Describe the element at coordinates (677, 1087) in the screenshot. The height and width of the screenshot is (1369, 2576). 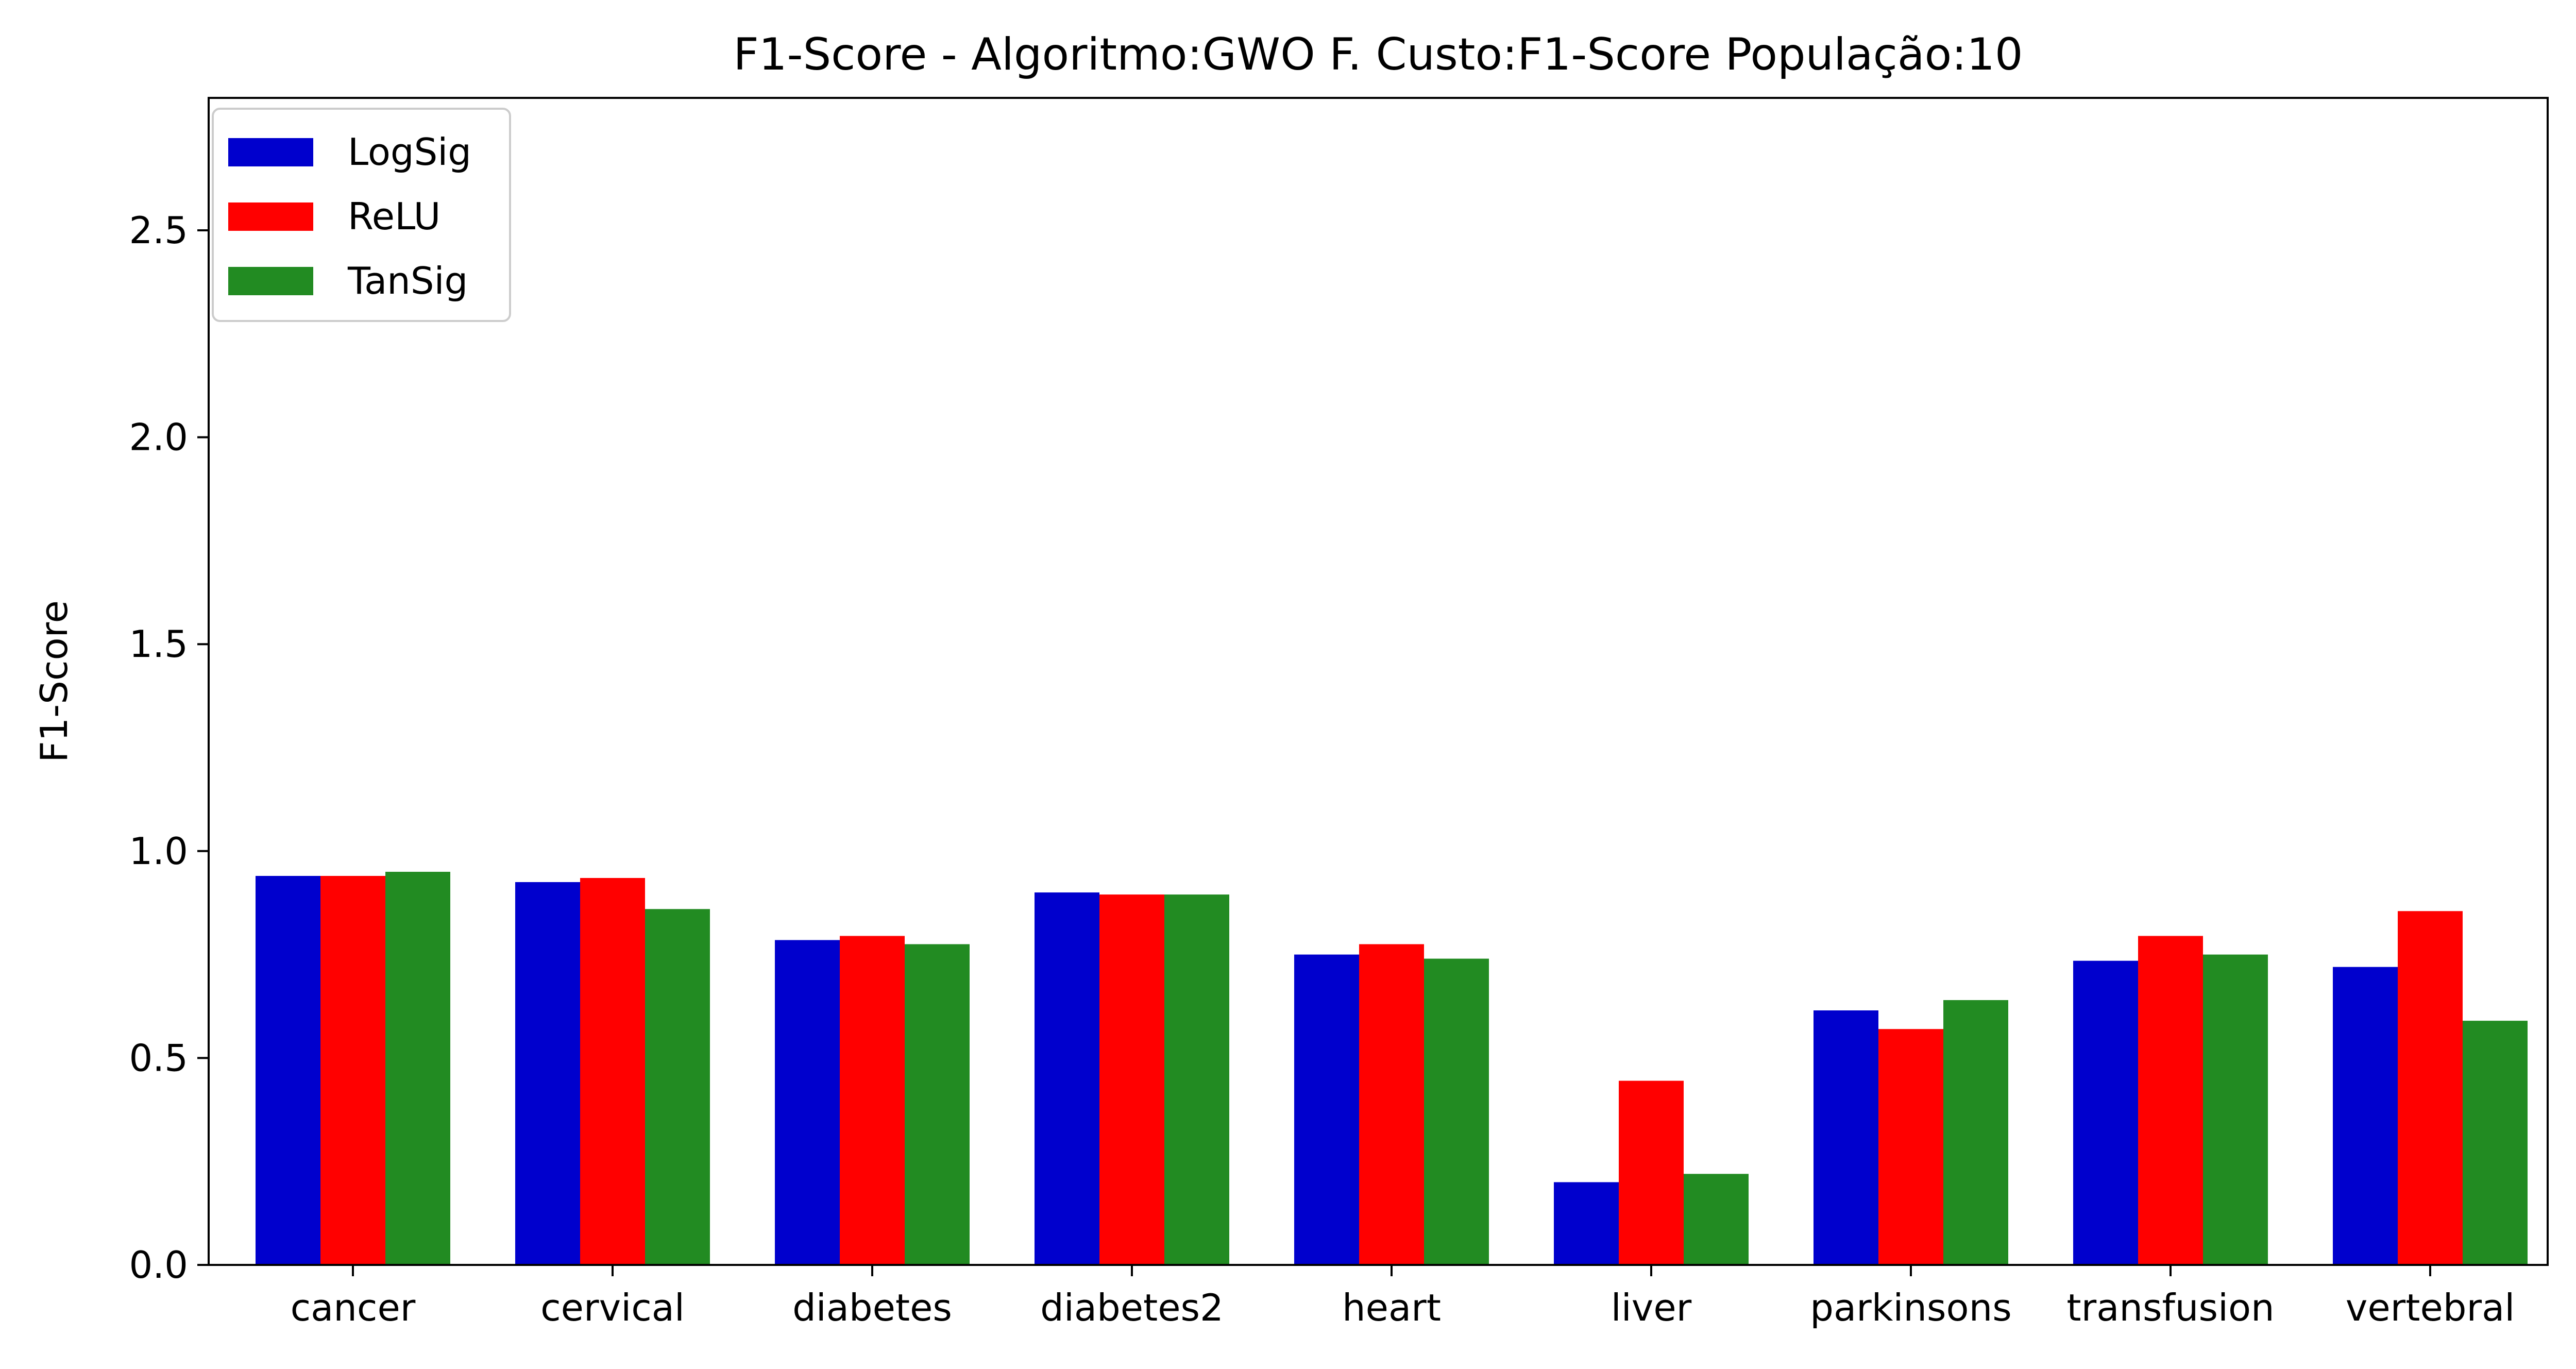
I see `bar-tansig-cervical` at that location.